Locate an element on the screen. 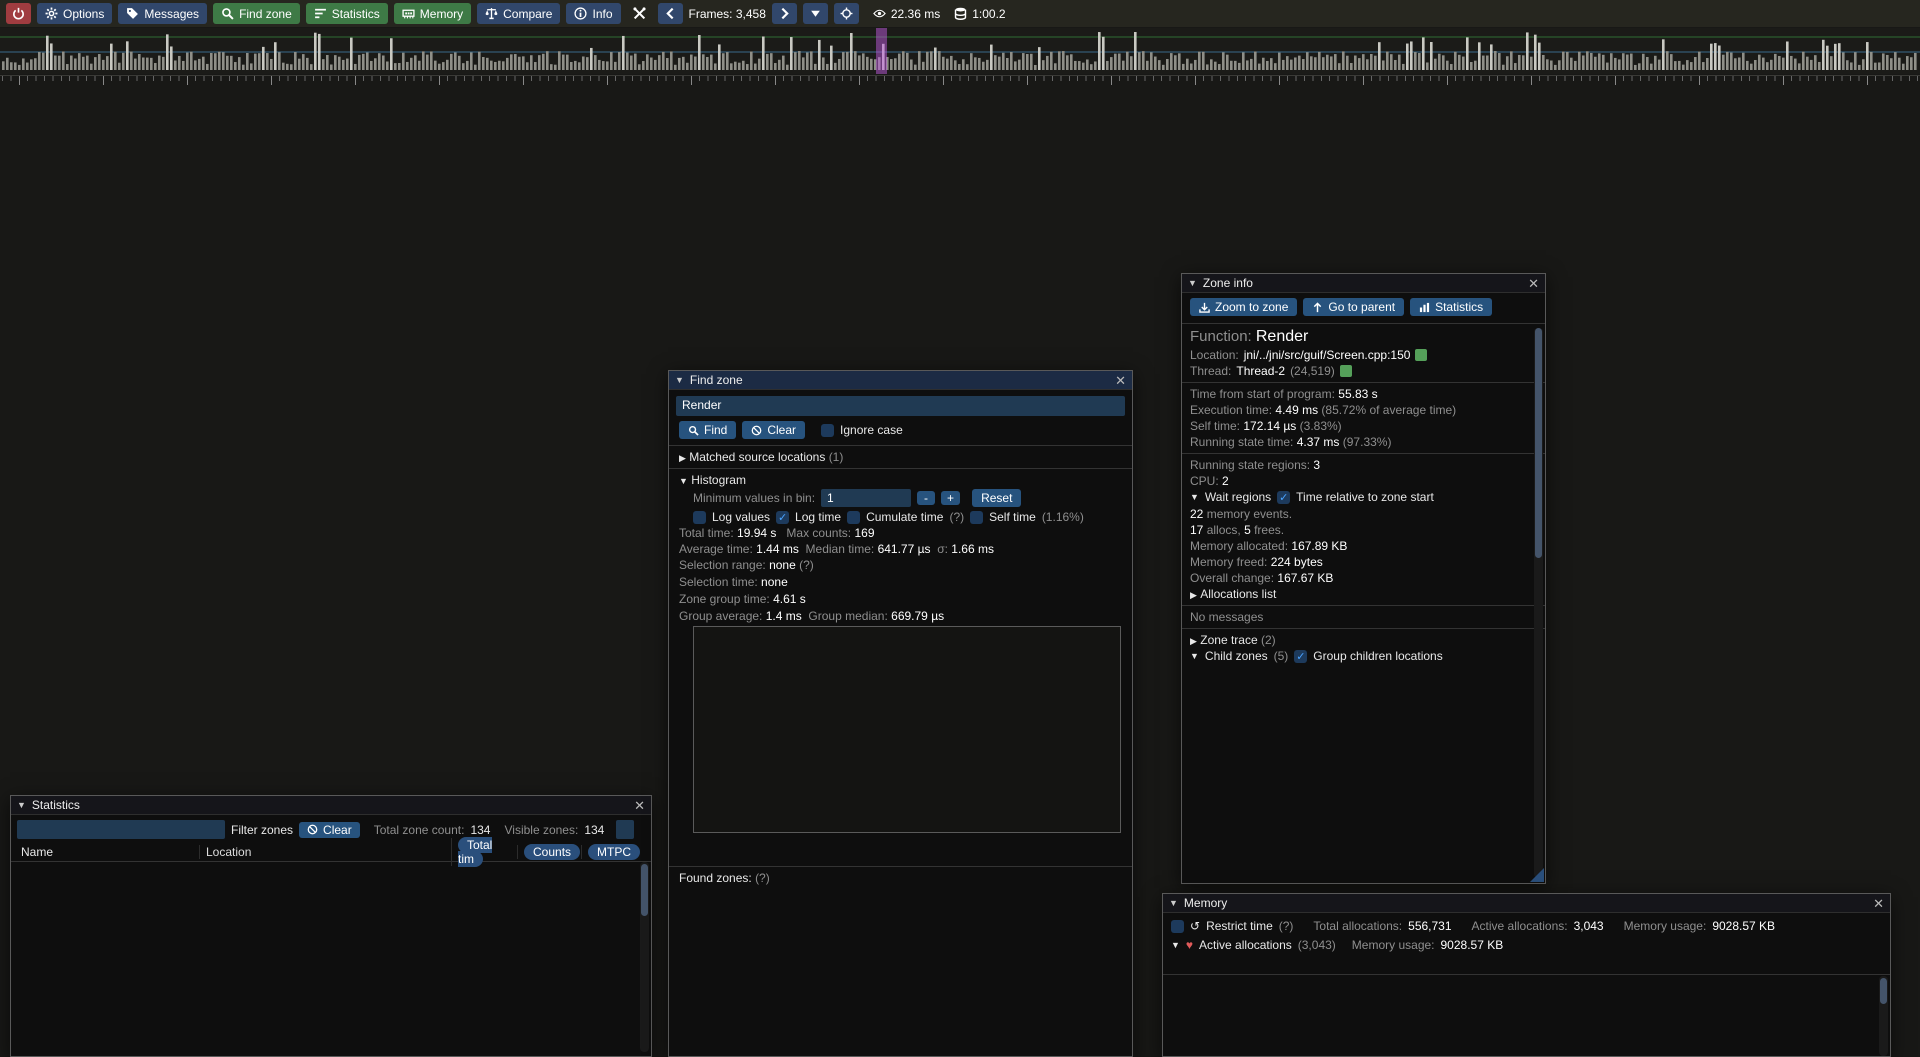 The height and width of the screenshot is (1057, 1920). min-values-input: 1 is located at coordinates (866, 498).